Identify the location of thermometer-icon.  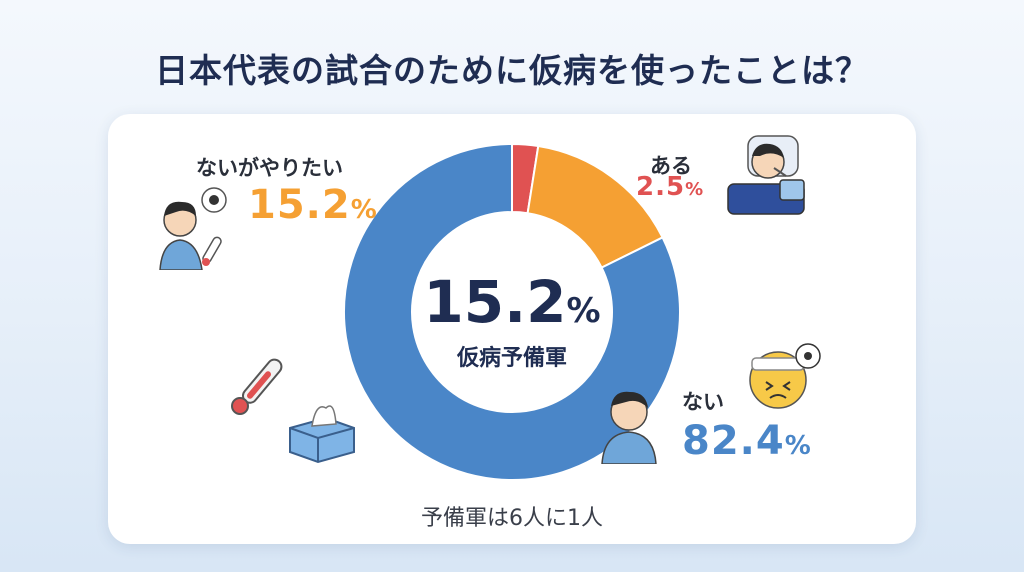
(257, 386).